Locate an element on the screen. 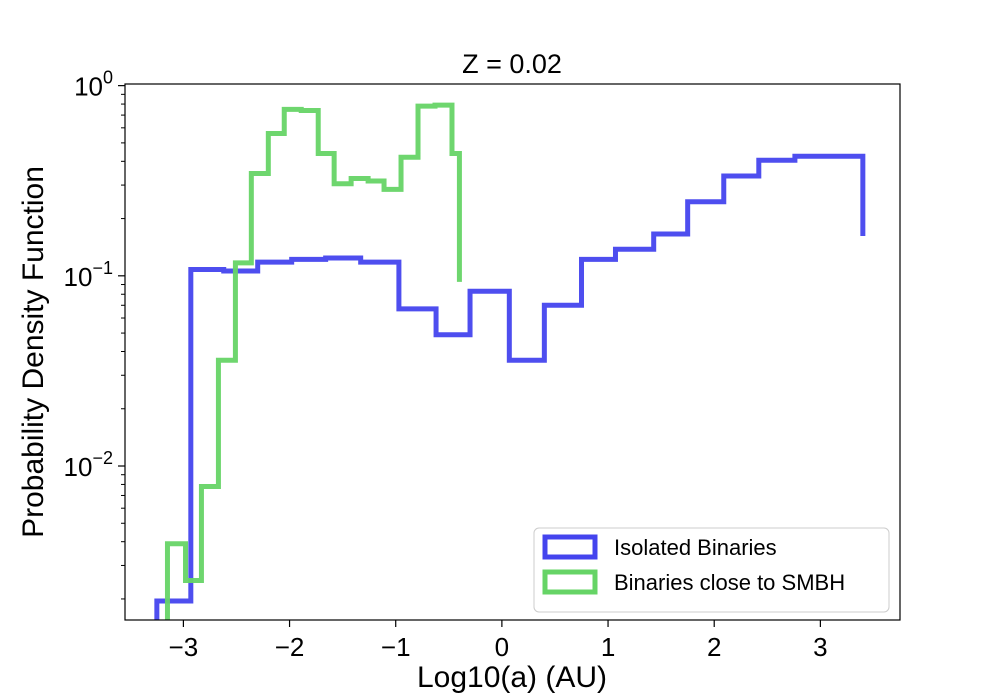 Image resolution: width=1000 pixels, height=696 pixels. legend-box is located at coordinates (711, 570).